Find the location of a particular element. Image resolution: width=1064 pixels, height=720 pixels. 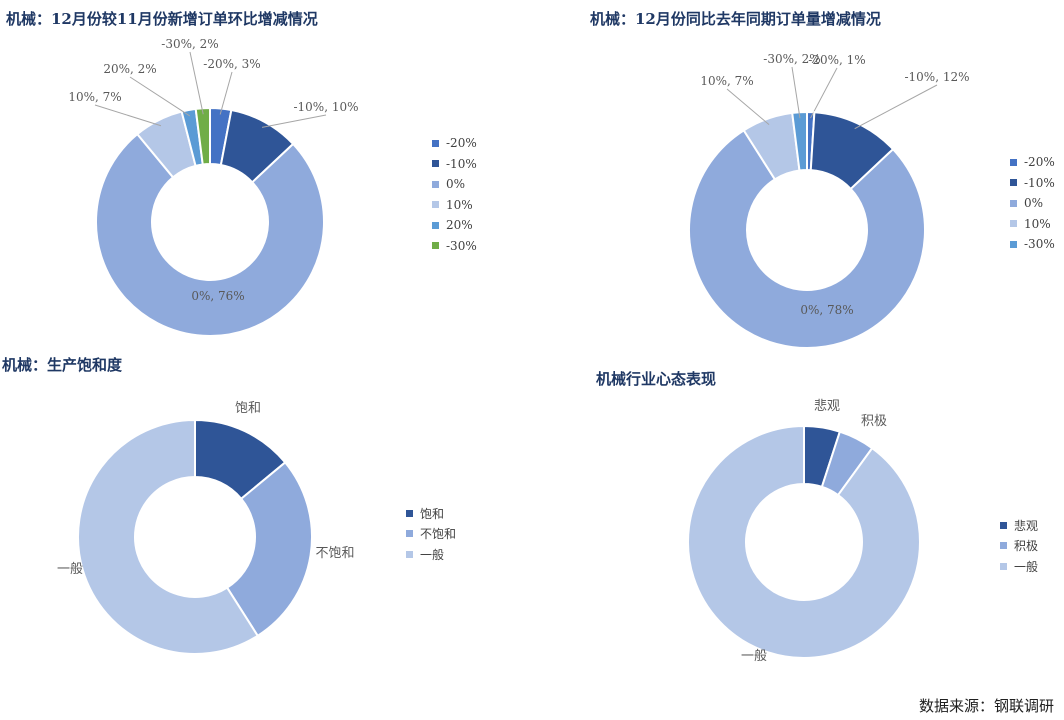

legend-item: 饱和 is located at coordinates (431, 513).